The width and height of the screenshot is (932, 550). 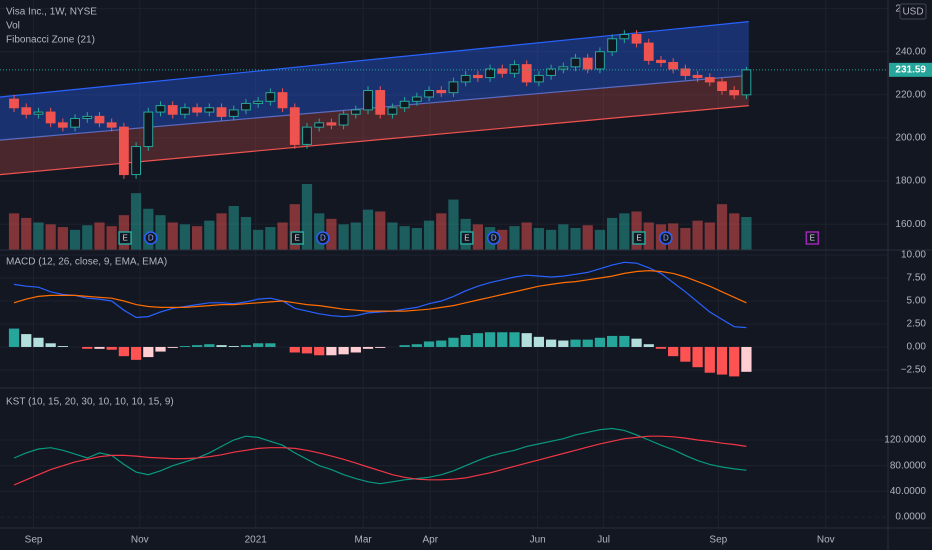 What do you see at coordinates (50, 40) in the screenshot?
I see `indicator-legend: Fibonacci Zone (21)` at bounding box center [50, 40].